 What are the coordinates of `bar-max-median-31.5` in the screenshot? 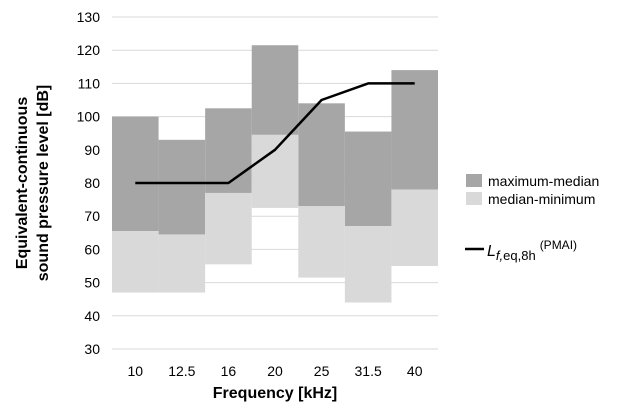 It's located at (368, 179).